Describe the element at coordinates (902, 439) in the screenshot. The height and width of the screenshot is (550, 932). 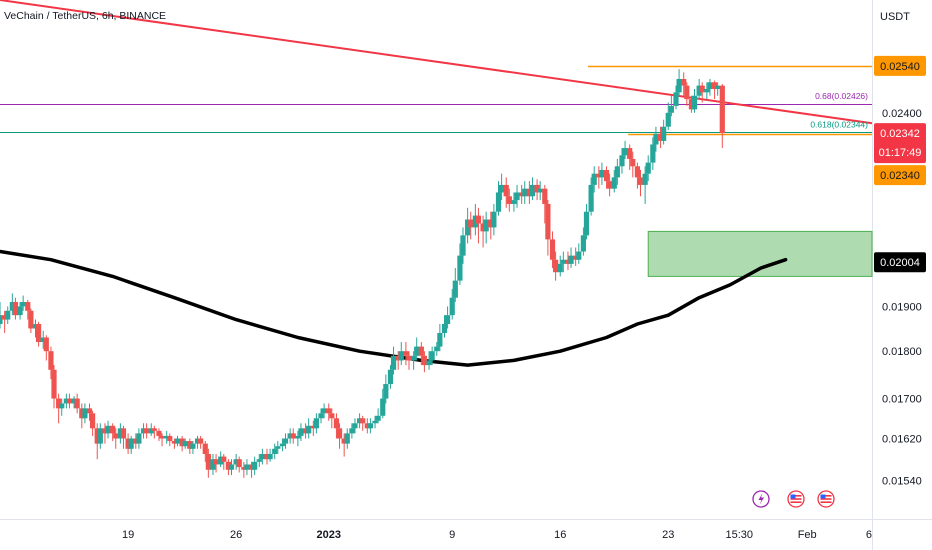
I see `price-tick: 0.01620` at that location.